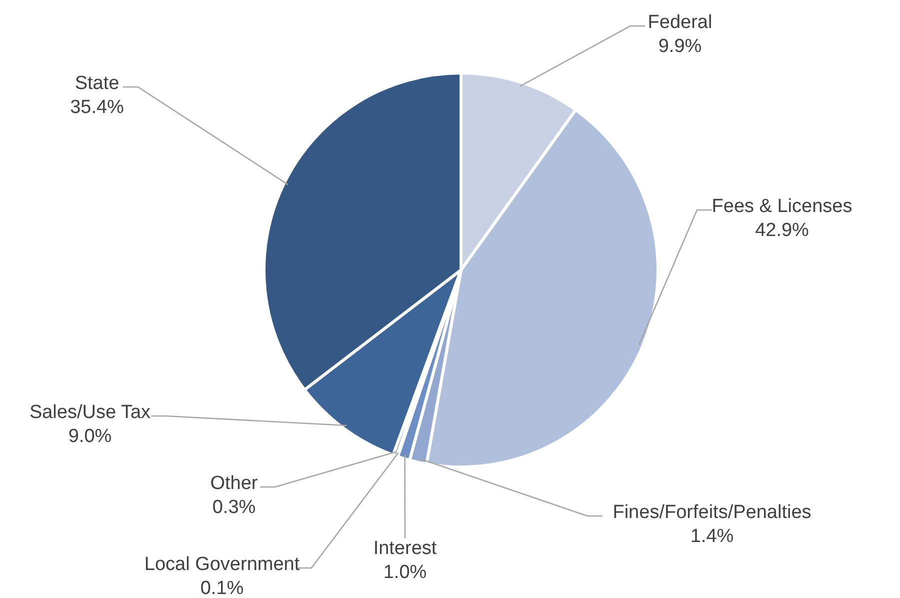 Image resolution: width=900 pixels, height=598 pixels. Describe the element at coordinates (234, 483) in the screenshot. I see `slice-label: Other` at that location.